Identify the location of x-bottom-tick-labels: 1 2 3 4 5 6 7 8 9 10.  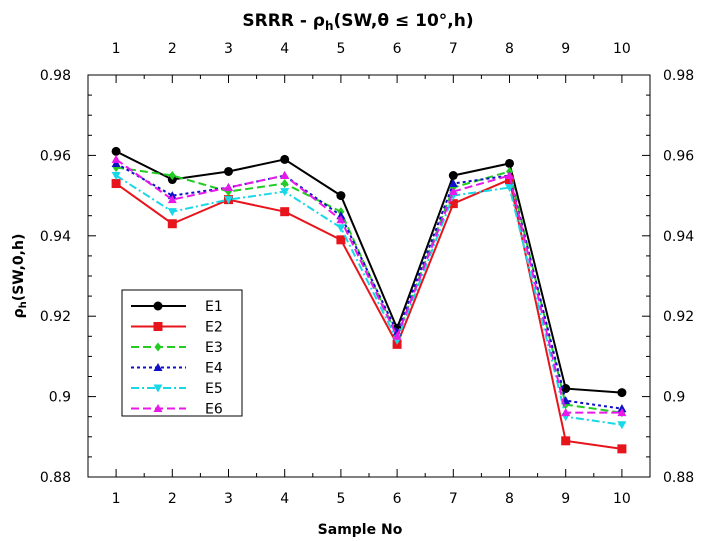
(371, 499).